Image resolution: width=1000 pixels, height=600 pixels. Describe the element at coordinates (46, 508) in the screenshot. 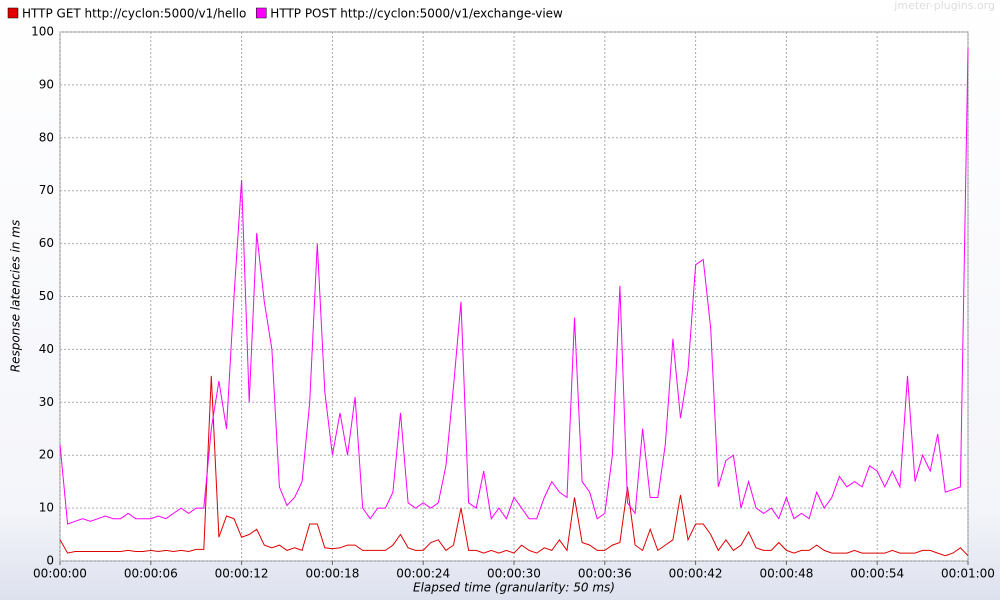

I see `y-tick-label: 10` at that location.